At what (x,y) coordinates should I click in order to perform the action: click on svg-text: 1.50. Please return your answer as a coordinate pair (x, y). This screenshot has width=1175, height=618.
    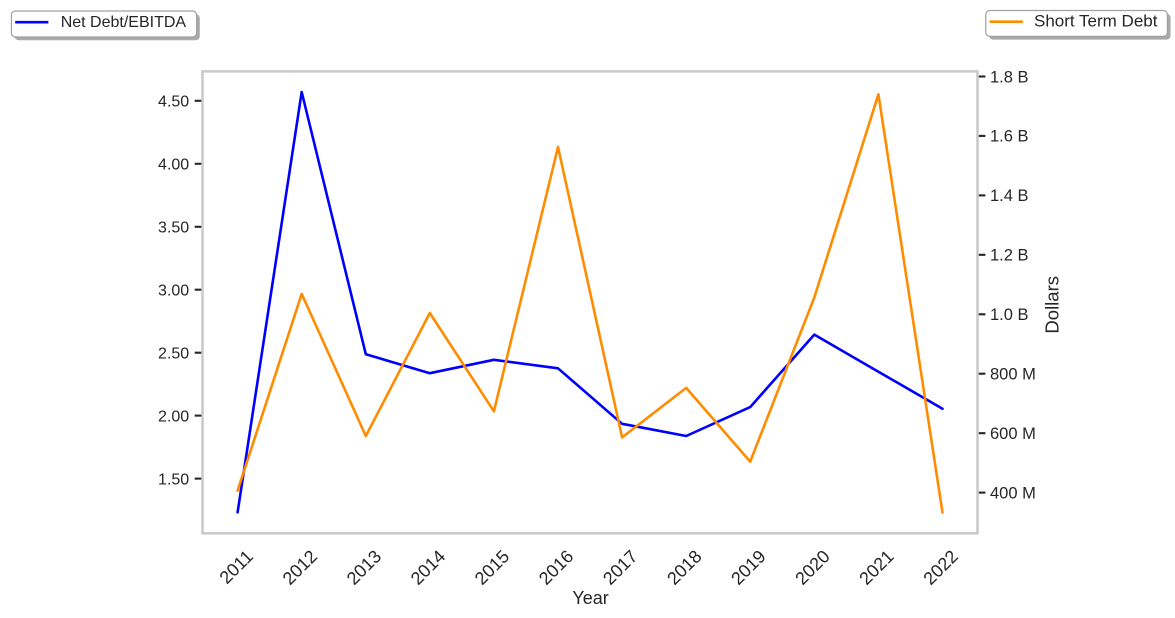
    Looking at the image, I should click on (173, 479).